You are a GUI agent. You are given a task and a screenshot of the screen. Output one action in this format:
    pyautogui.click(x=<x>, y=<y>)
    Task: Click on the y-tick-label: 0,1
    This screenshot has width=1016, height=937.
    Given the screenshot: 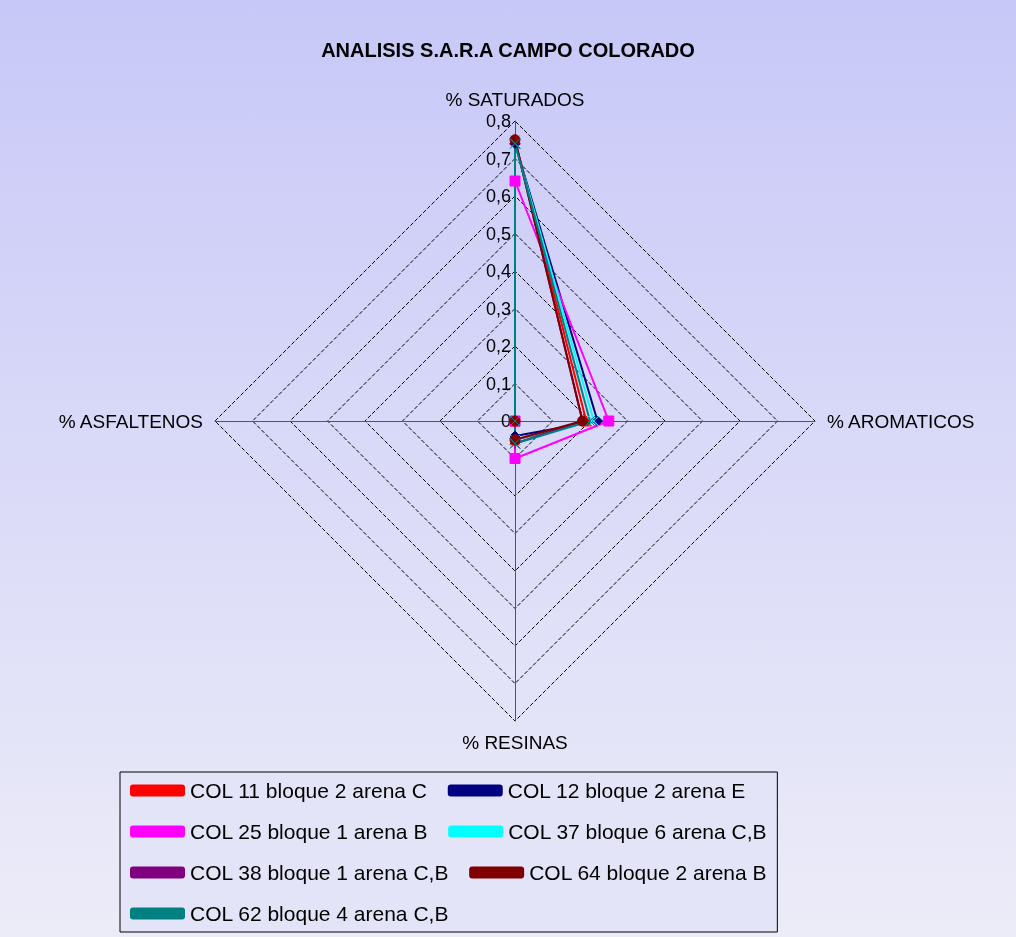 What is the action you would take?
    pyautogui.click(x=498, y=383)
    